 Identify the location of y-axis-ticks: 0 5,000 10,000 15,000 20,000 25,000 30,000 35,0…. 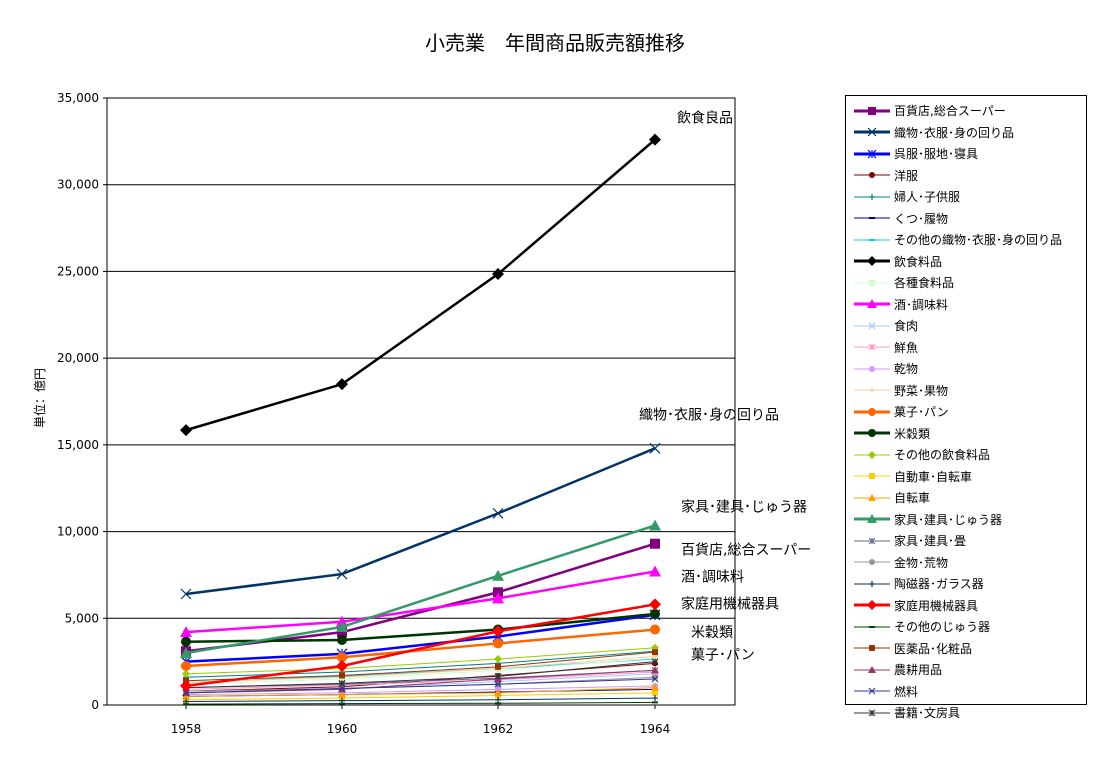
(82, 401).